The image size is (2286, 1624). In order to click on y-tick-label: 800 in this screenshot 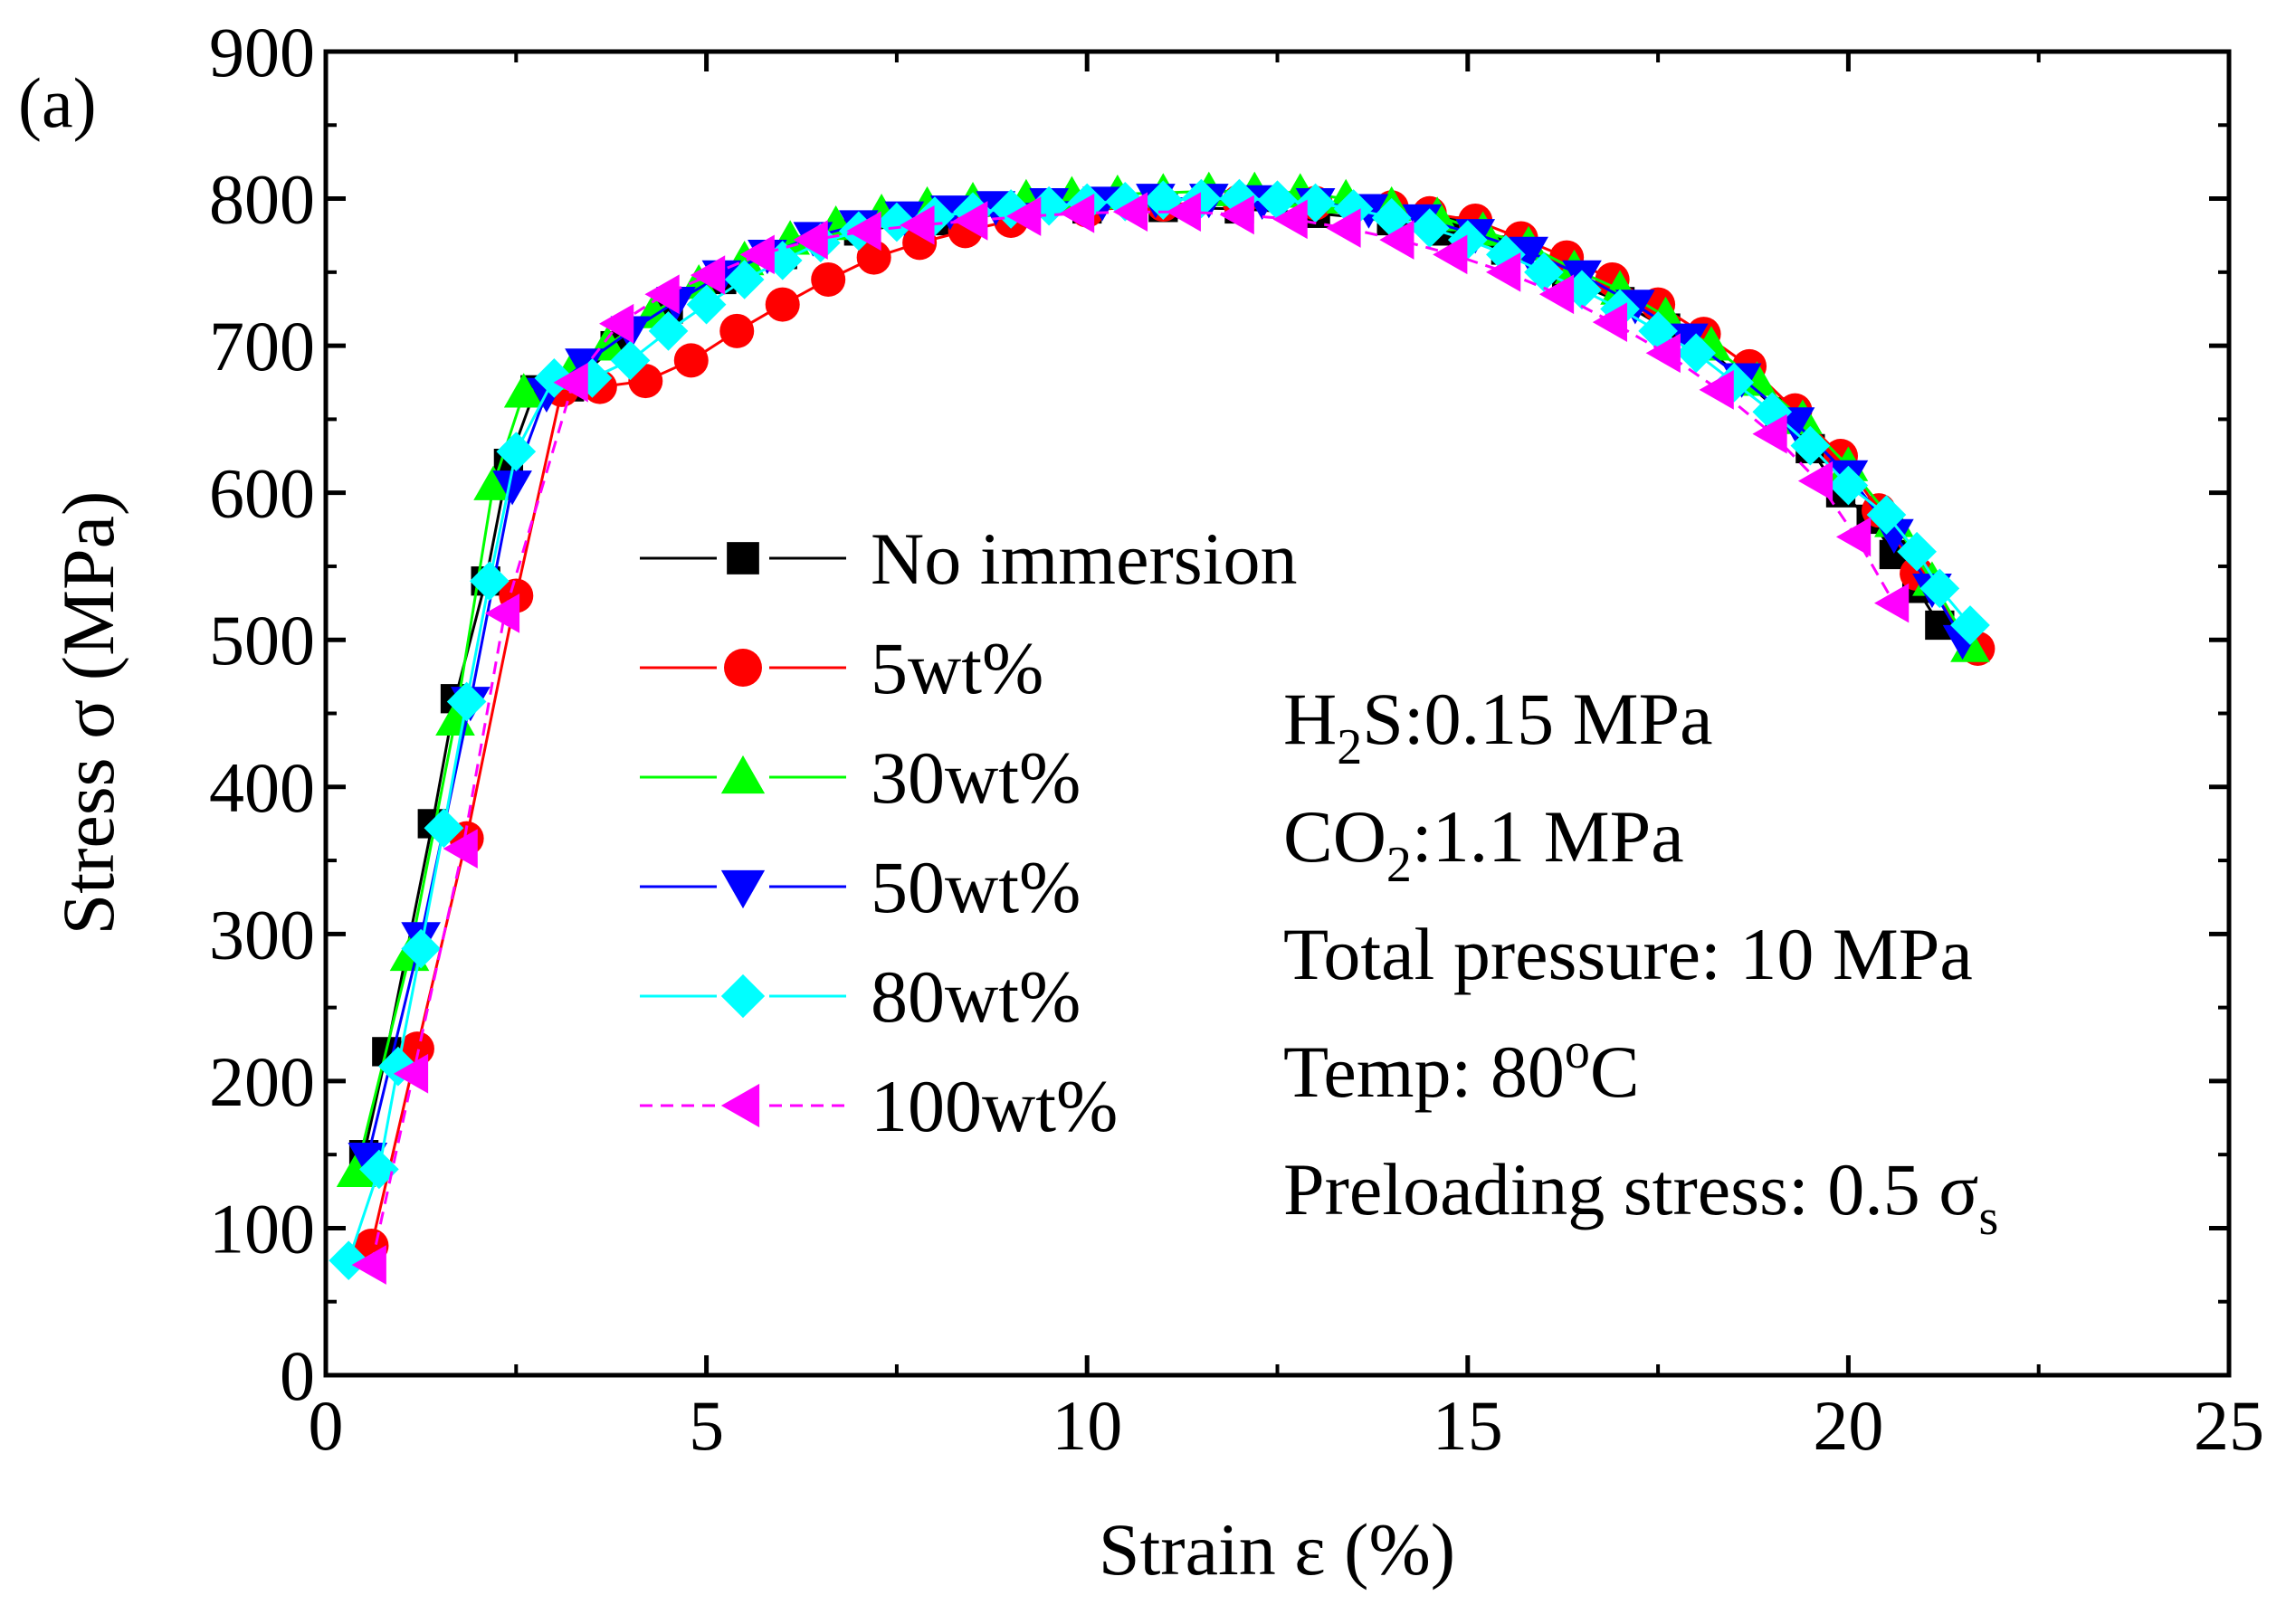, I will do `click(262, 199)`.